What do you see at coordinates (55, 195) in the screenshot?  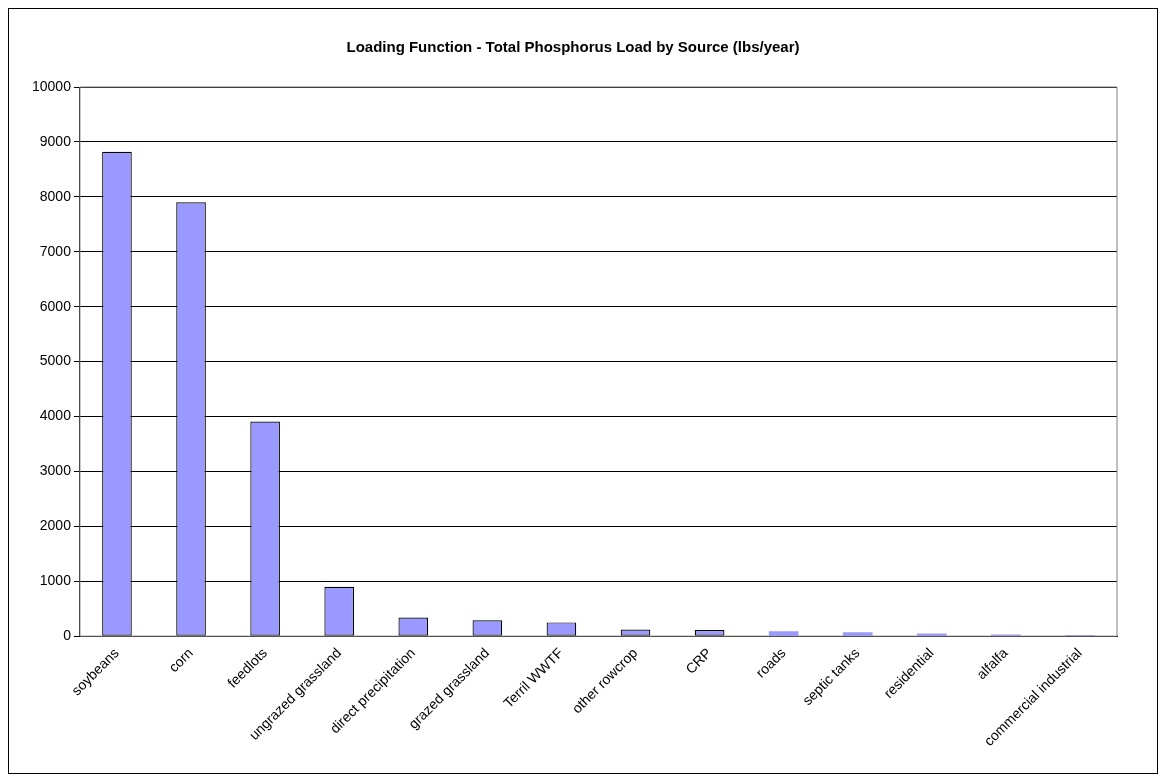 I see `y-tick-label: 8000` at bounding box center [55, 195].